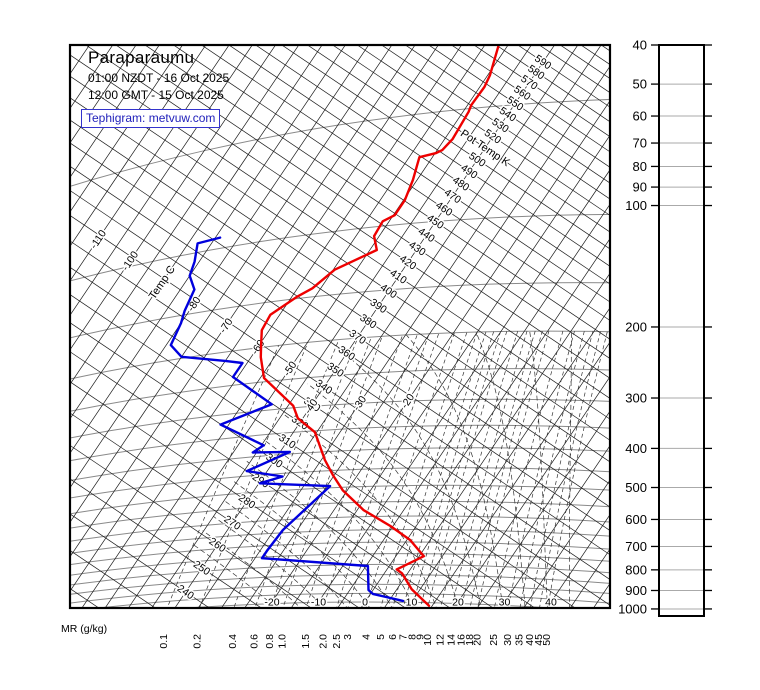 The height and width of the screenshot is (690, 760). Describe the element at coordinates (441, 640) in the screenshot. I see `svg-text: 12` at that location.